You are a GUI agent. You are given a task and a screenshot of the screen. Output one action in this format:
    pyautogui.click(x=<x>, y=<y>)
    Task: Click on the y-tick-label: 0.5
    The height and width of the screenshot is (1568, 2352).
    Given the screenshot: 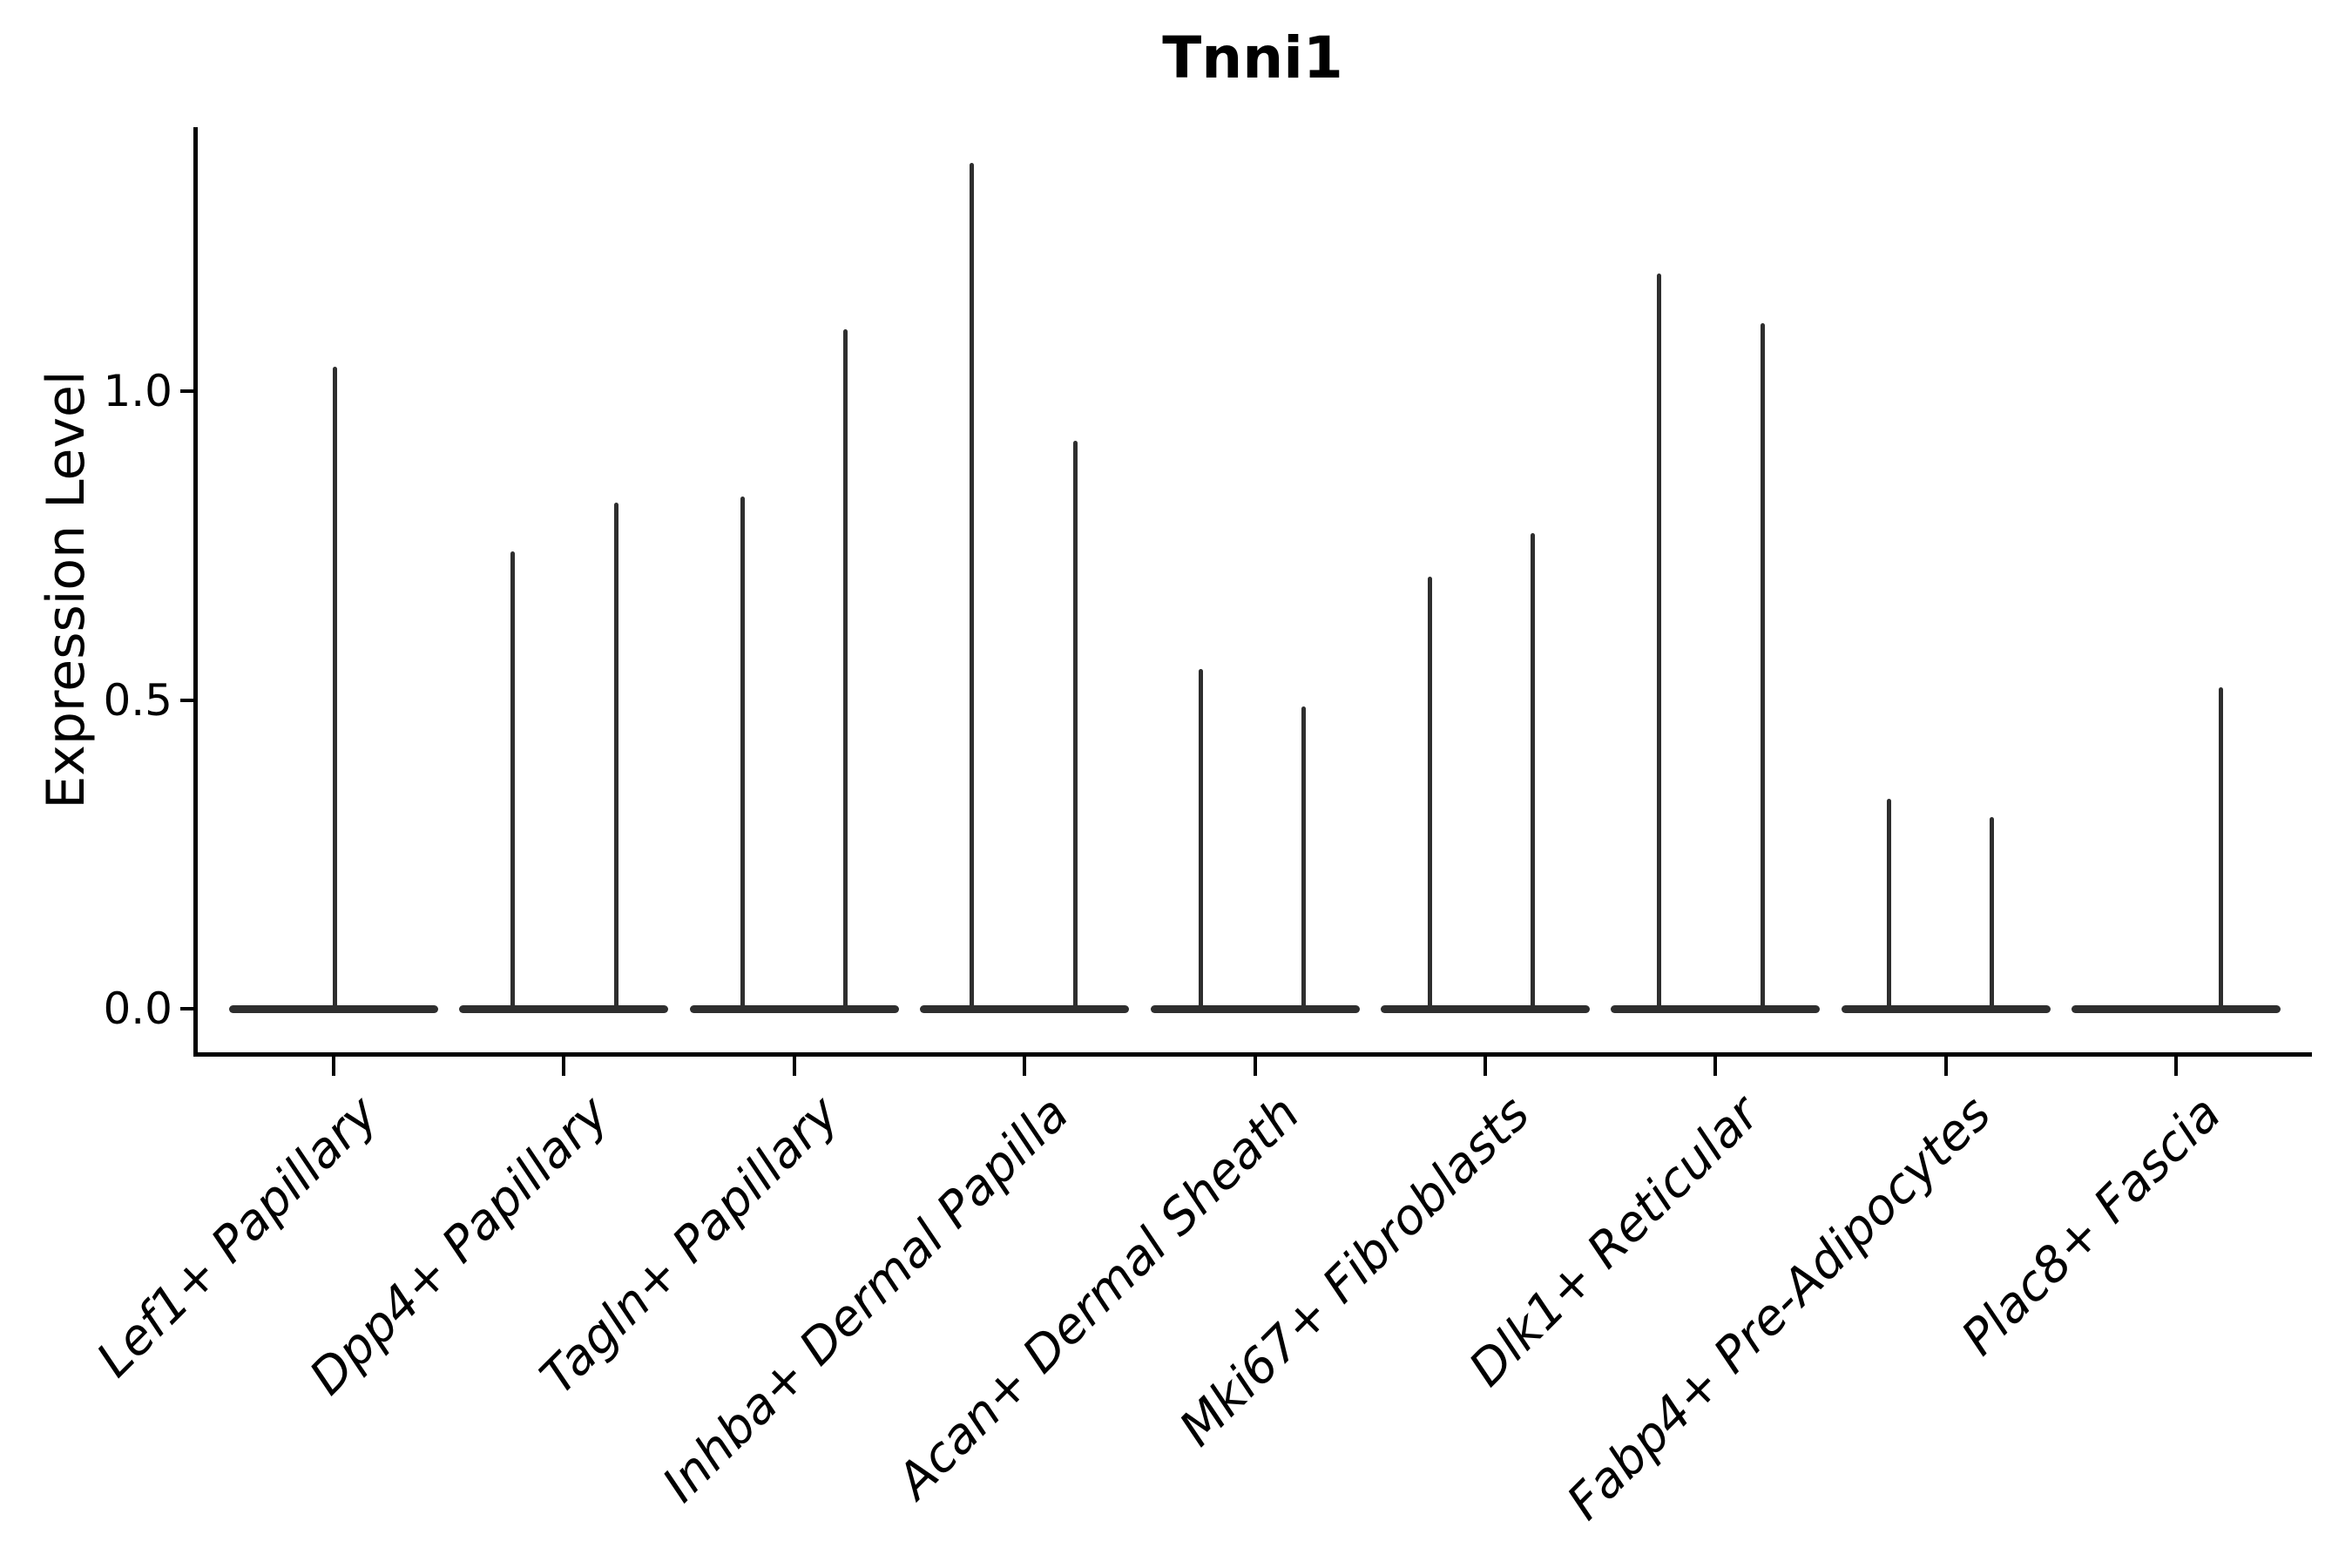 What is the action you would take?
    pyautogui.click(x=137, y=700)
    